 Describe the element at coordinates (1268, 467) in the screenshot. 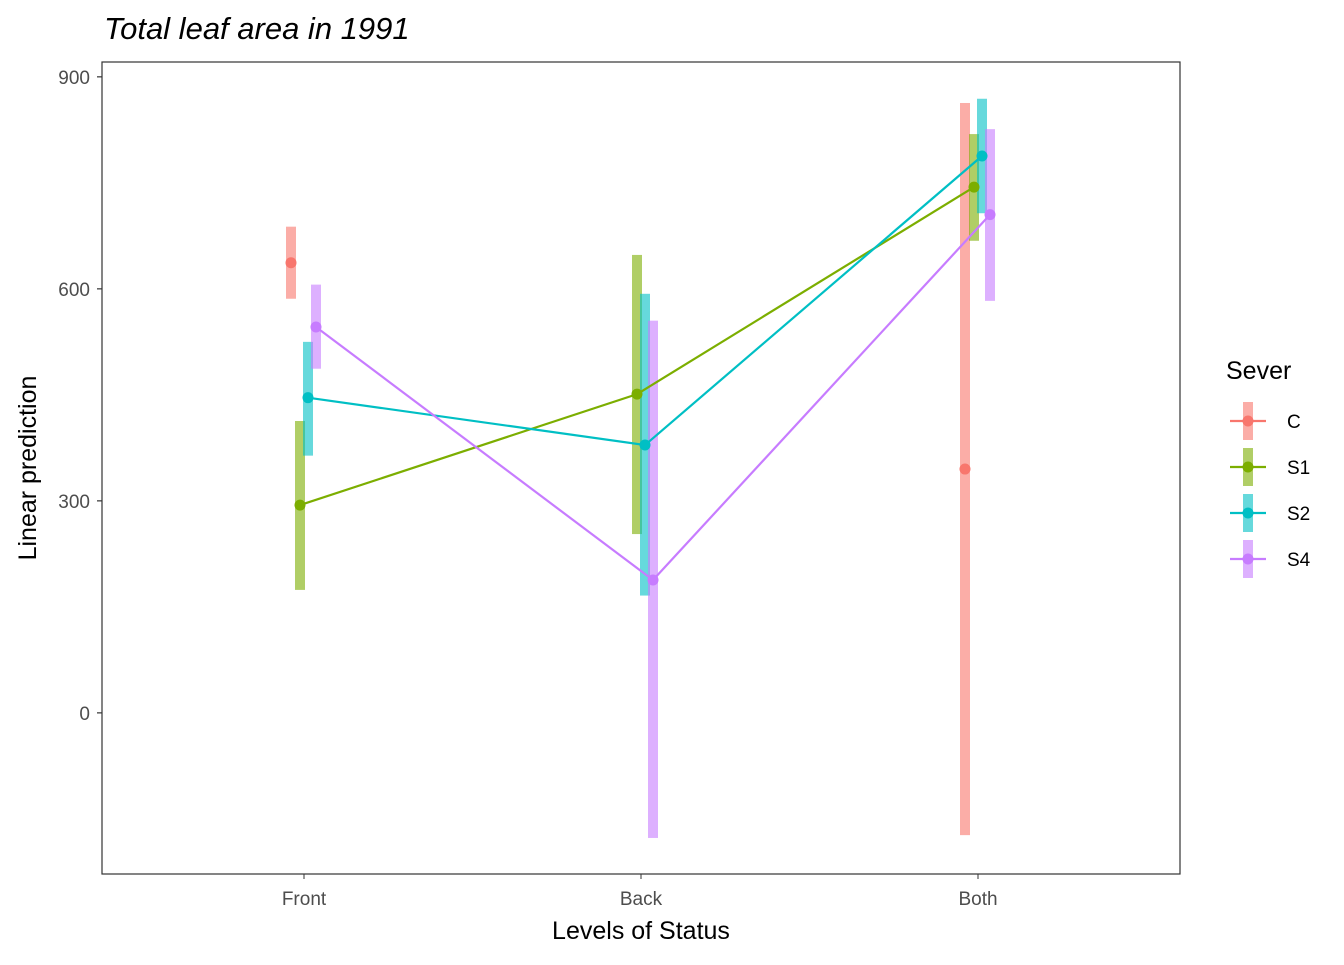

I see `legend: Sever C S1 S2 S4` at that location.